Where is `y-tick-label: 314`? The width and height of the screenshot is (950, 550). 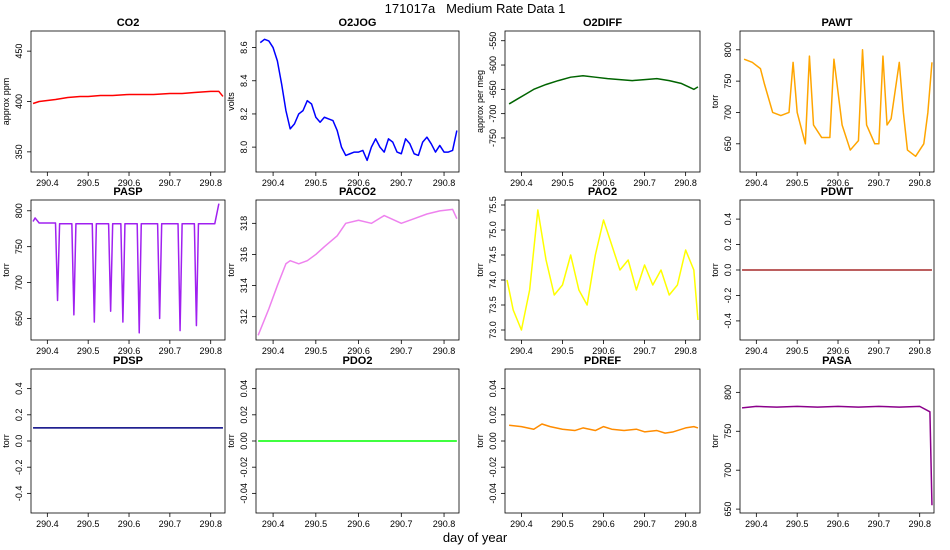 y-tick-label: 314 is located at coordinates (244, 285).